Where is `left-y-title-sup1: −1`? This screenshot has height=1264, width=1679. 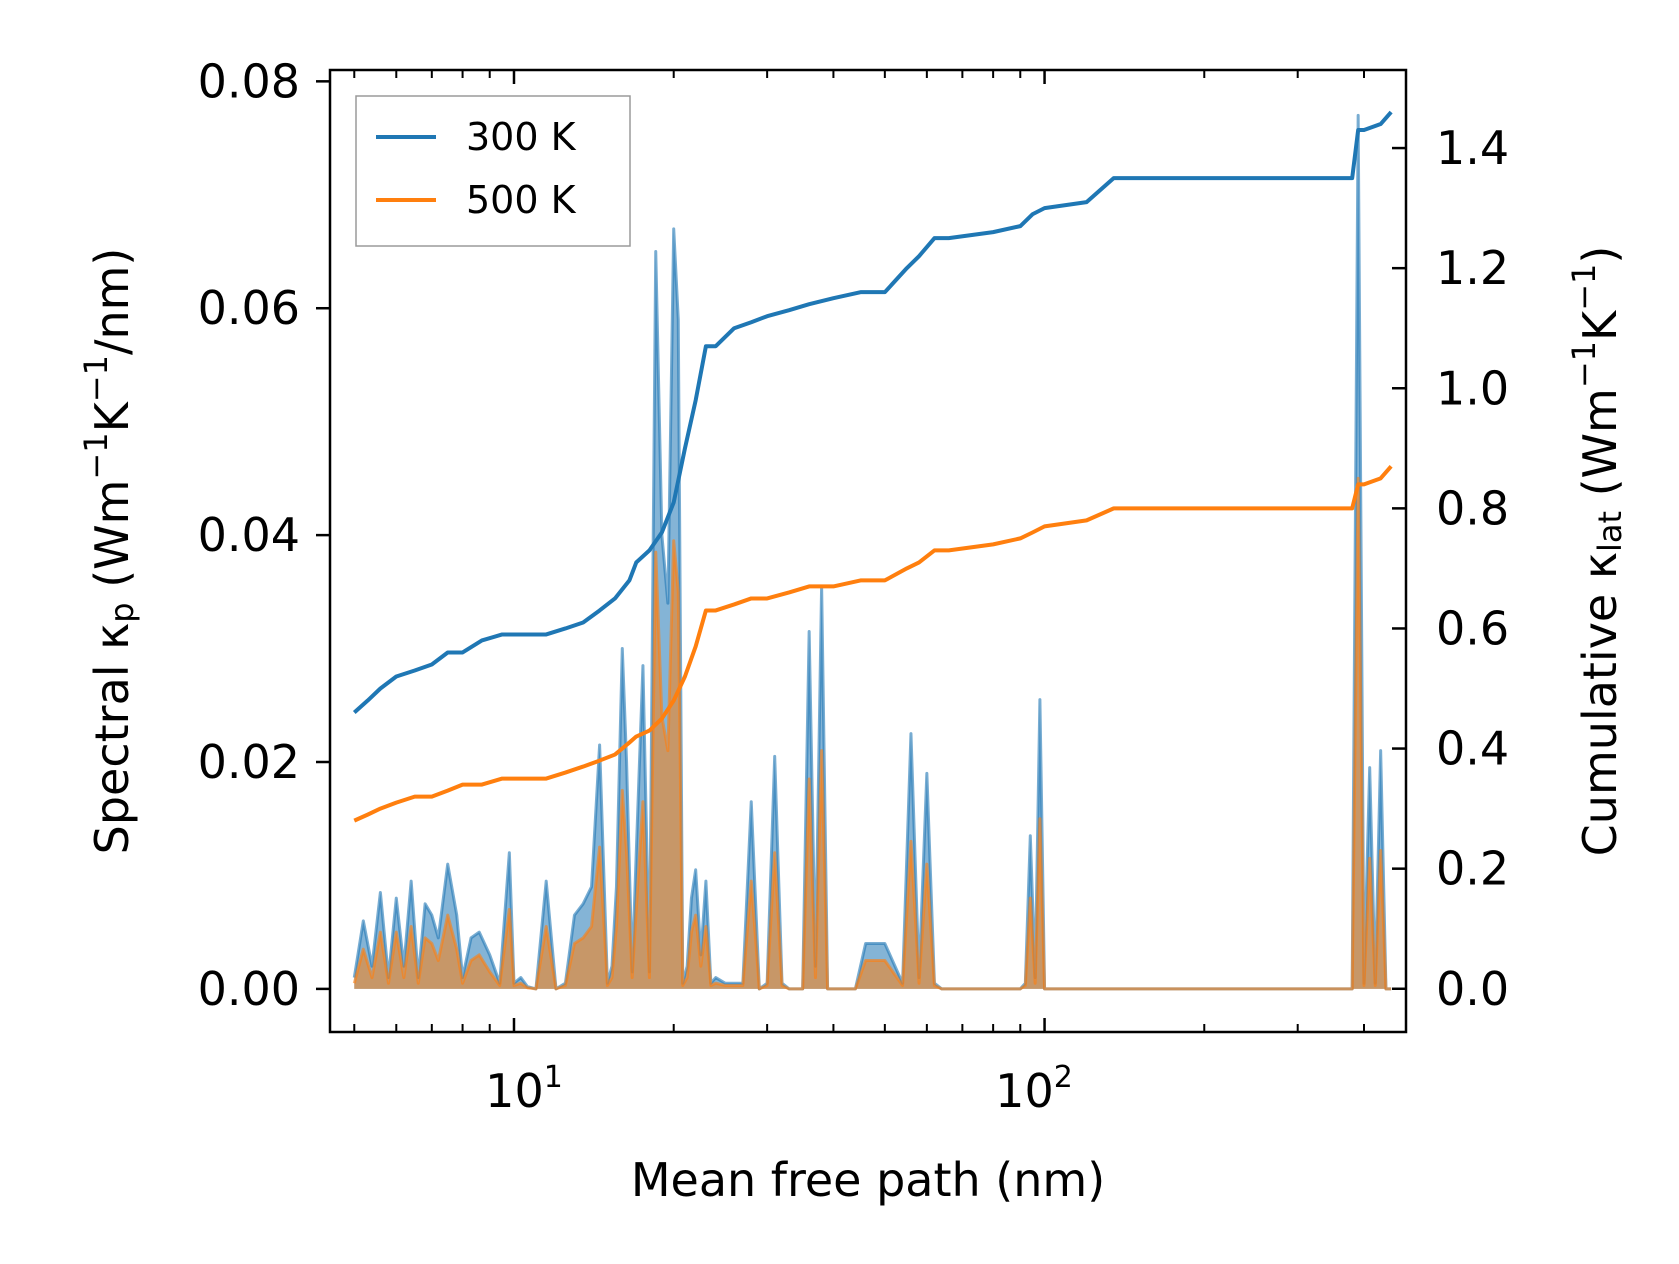 left-y-title-sup1: −1 is located at coordinates (96, 455).